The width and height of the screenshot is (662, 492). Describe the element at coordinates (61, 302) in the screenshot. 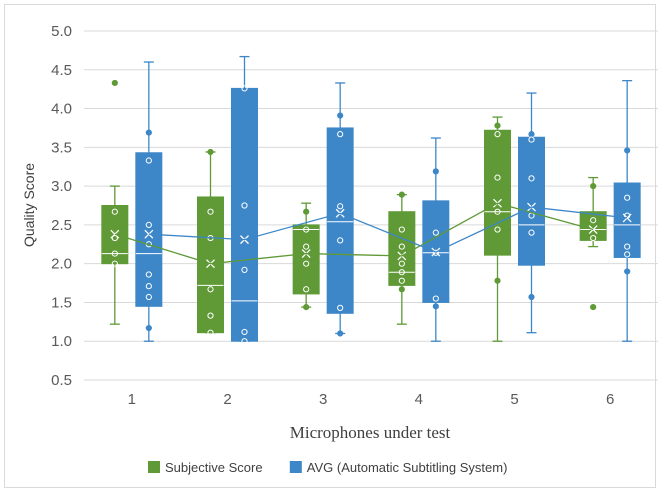

I see `y-tick-label: 1.5` at that location.